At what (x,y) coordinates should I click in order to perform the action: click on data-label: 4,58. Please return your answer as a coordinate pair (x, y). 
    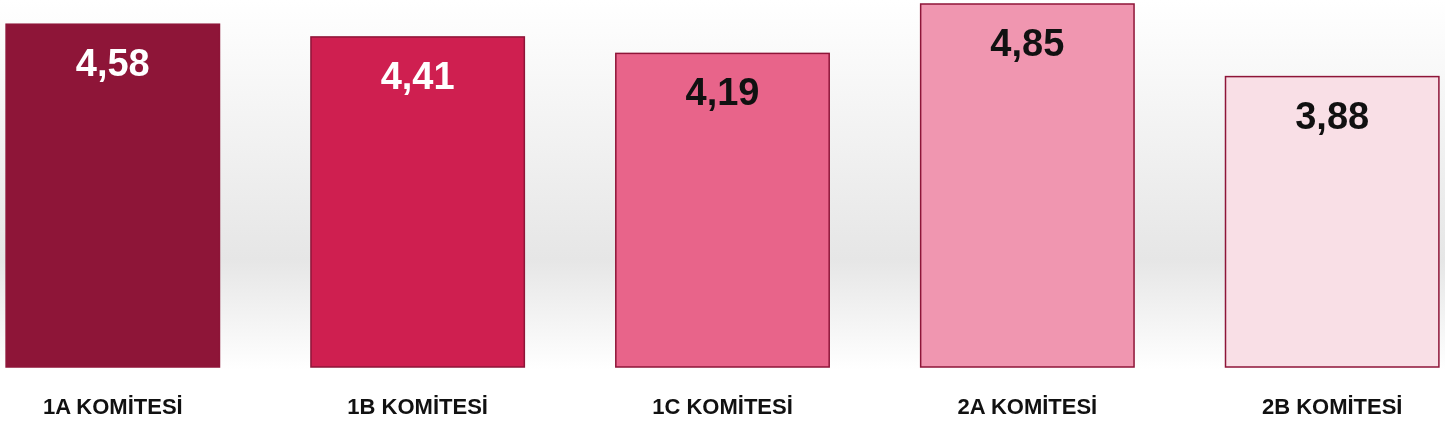
    Looking at the image, I should click on (112, 63).